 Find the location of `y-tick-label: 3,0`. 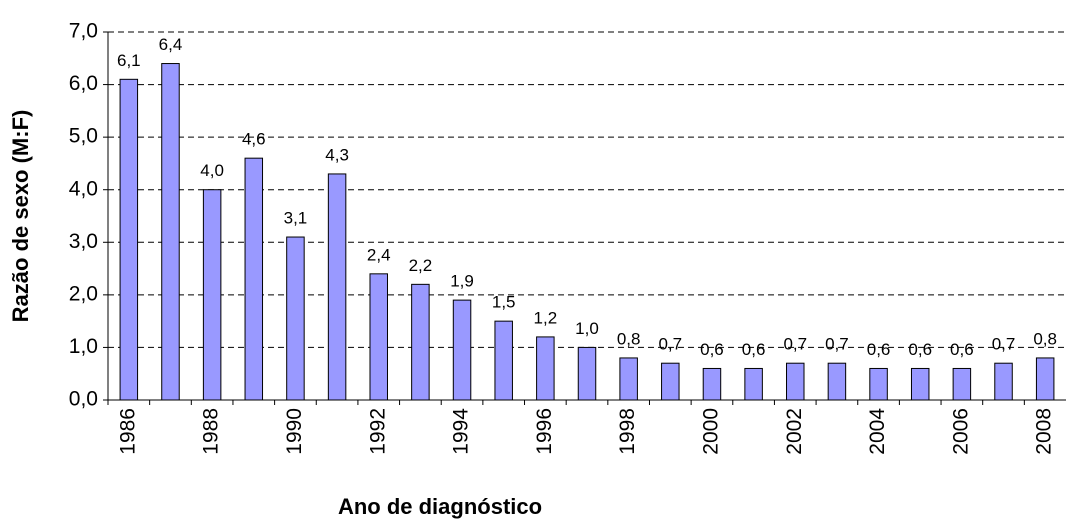

y-tick-label: 3,0 is located at coordinates (83, 241).